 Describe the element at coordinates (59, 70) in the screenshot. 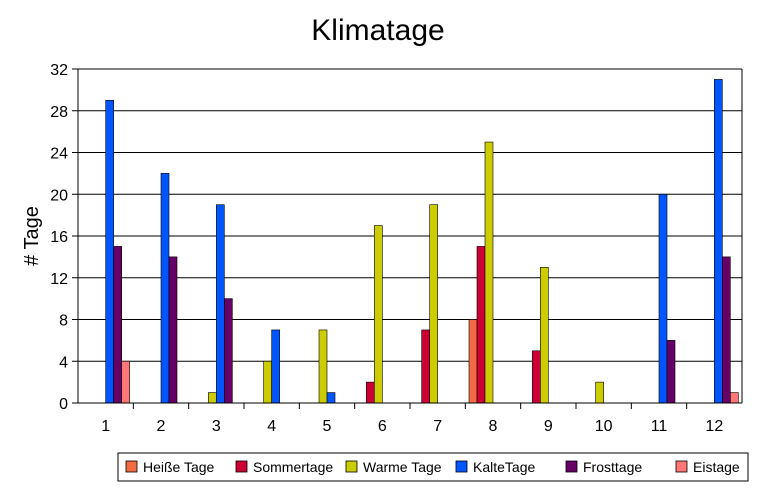

I see `y-tick-label: 32` at that location.